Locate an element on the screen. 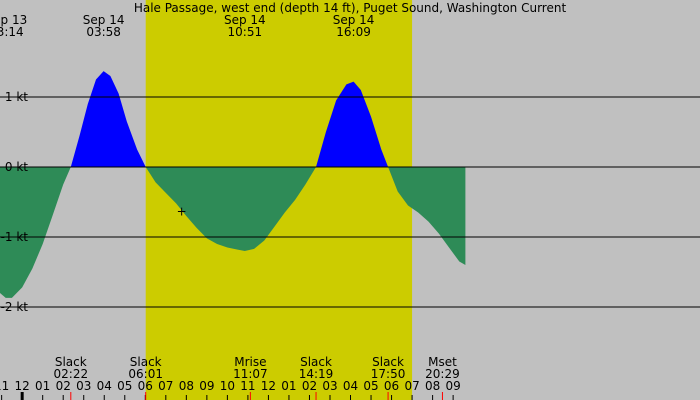  event-time-label: 17:50 is located at coordinates (388, 374).